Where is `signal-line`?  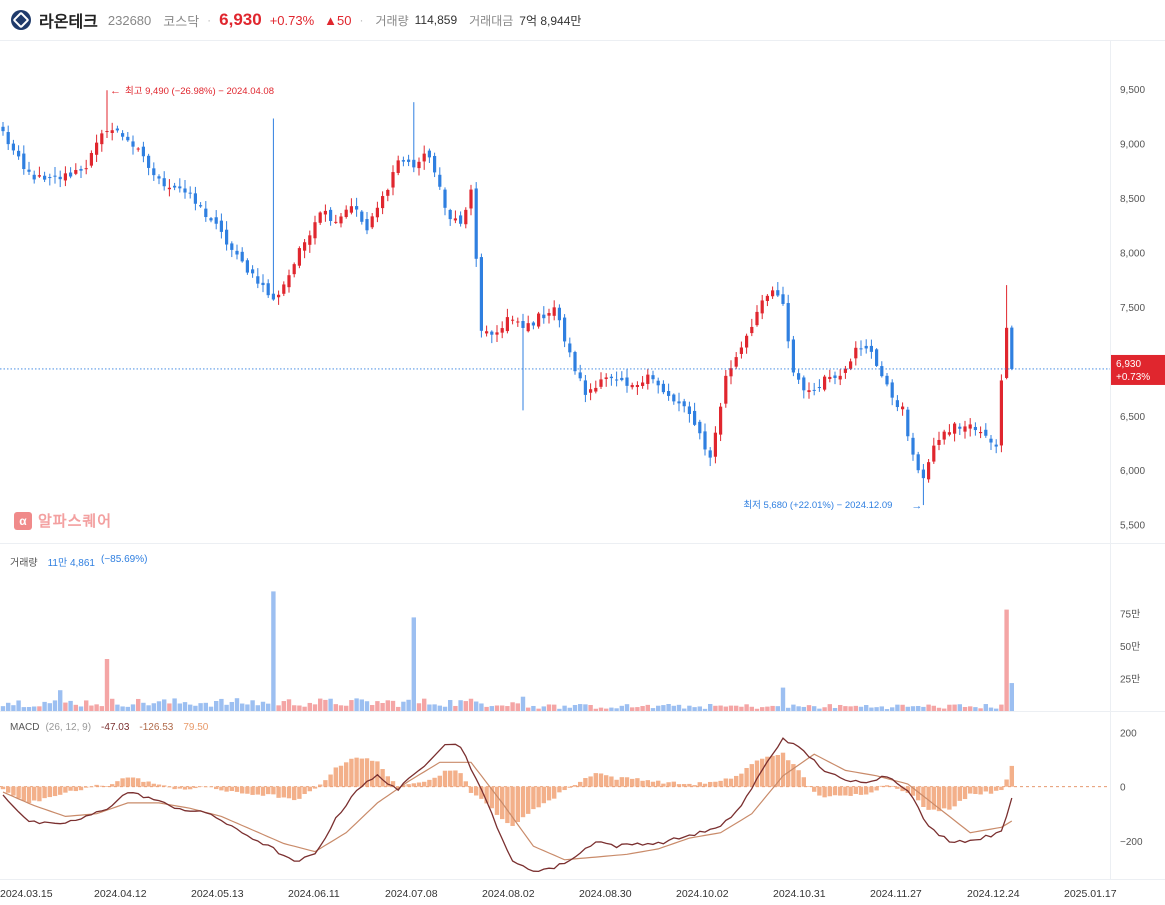 signal-line is located at coordinates (507, 807).